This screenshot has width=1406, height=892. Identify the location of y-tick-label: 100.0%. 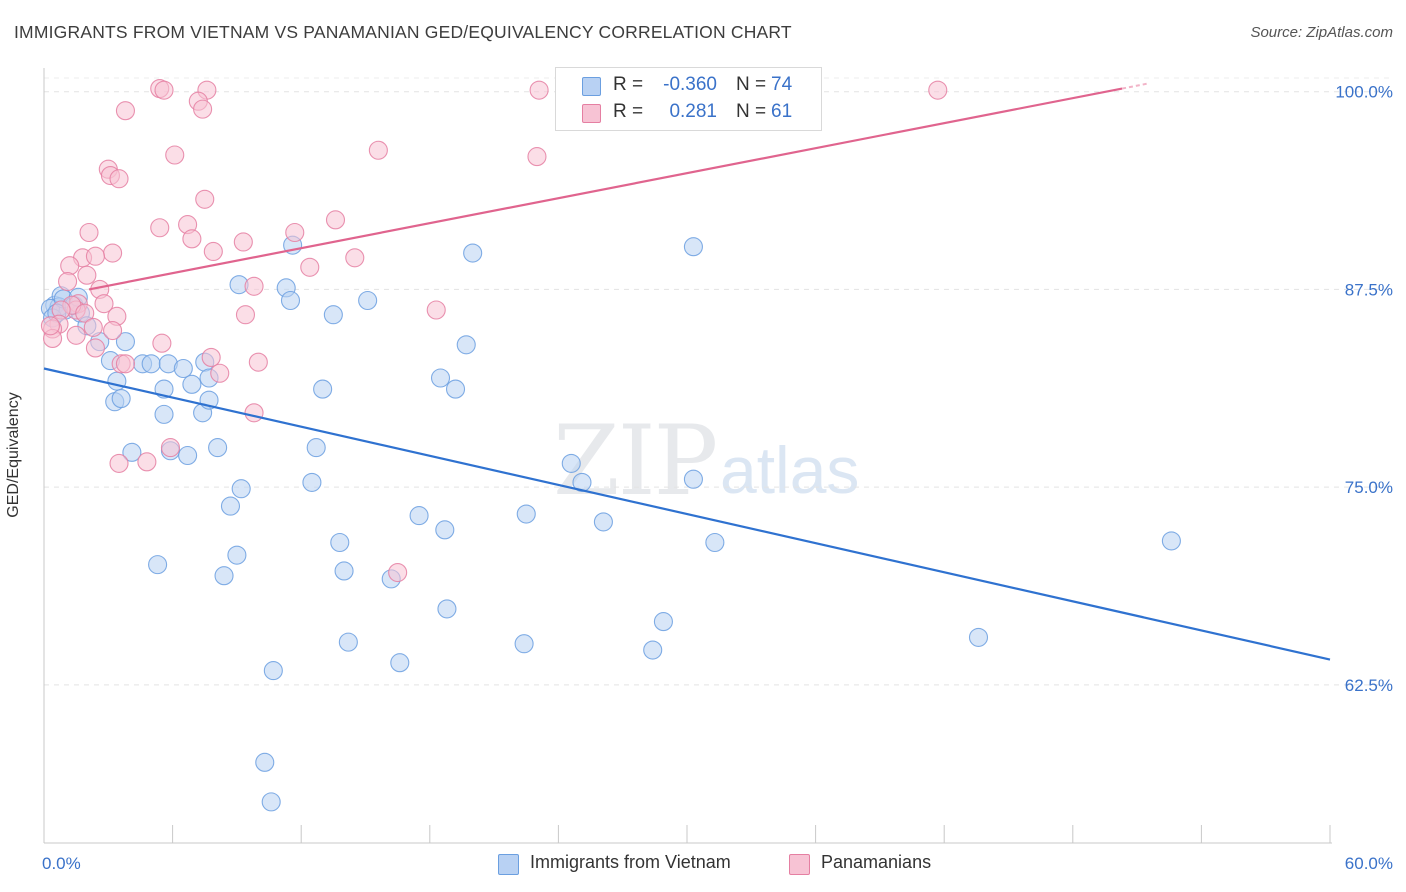
(1364, 92).